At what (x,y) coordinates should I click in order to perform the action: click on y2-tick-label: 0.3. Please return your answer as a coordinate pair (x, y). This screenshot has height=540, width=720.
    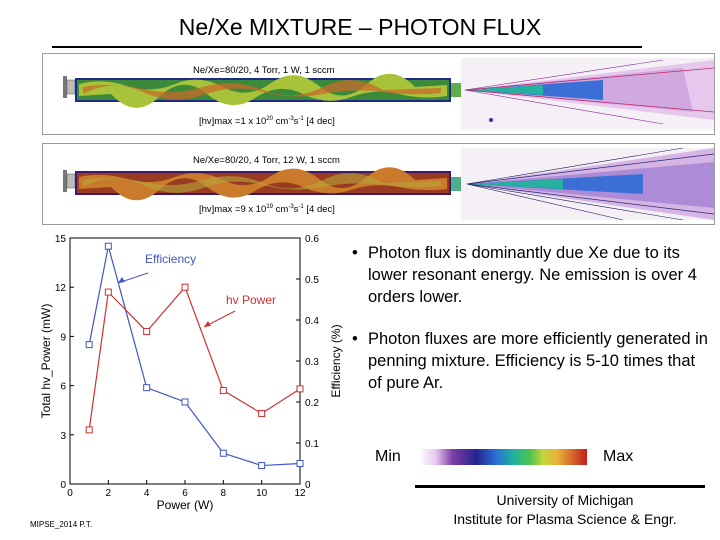
    Looking at the image, I should click on (312, 362).